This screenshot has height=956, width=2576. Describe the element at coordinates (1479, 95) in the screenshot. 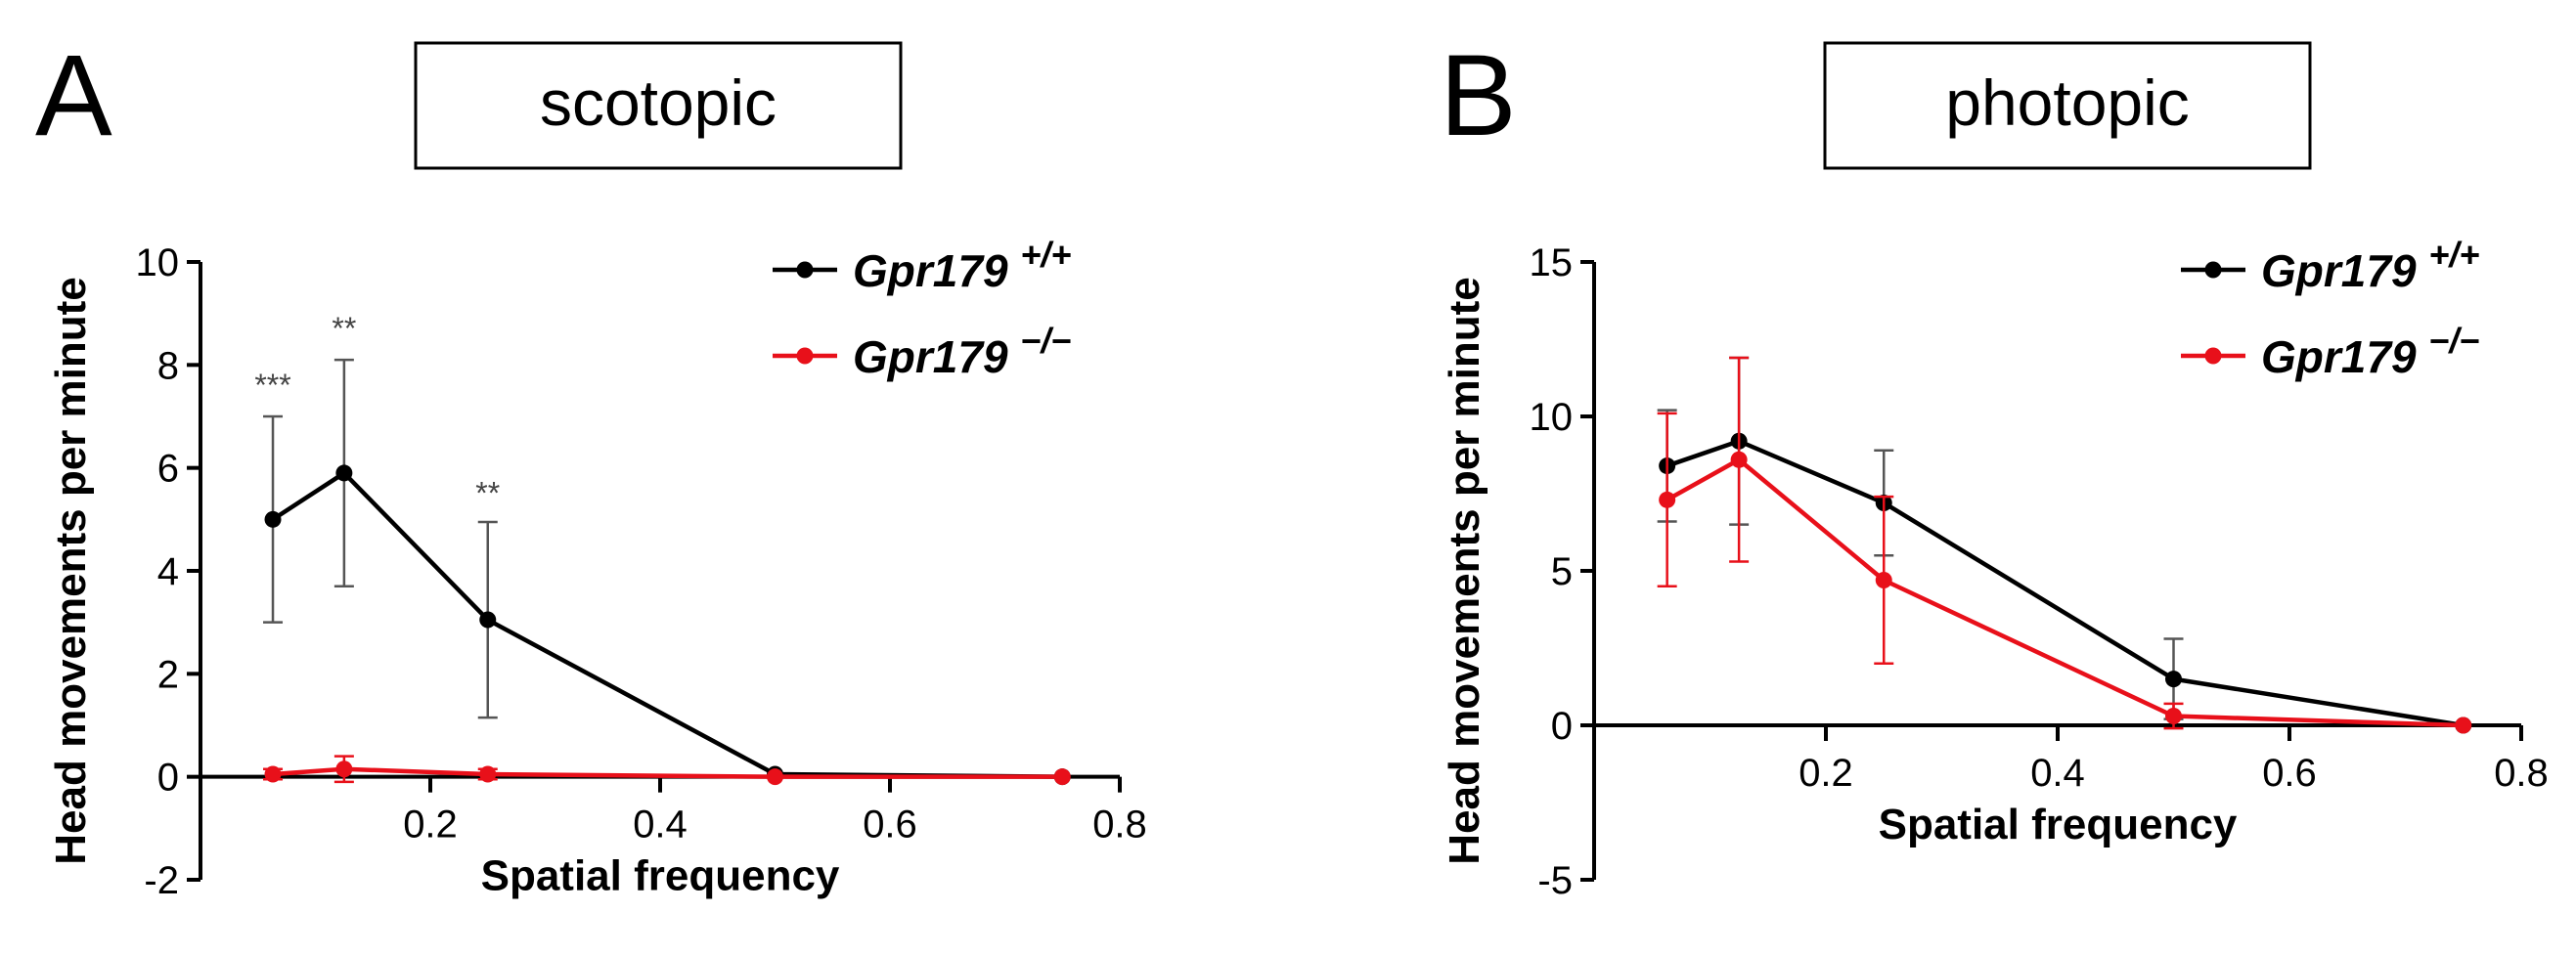

I see `panel-b-letter: B` at that location.